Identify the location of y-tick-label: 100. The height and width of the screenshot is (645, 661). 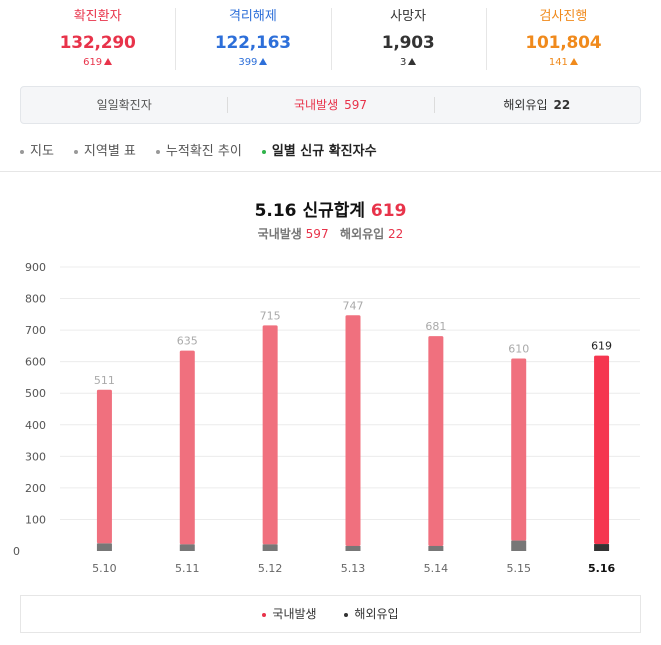
(35, 519).